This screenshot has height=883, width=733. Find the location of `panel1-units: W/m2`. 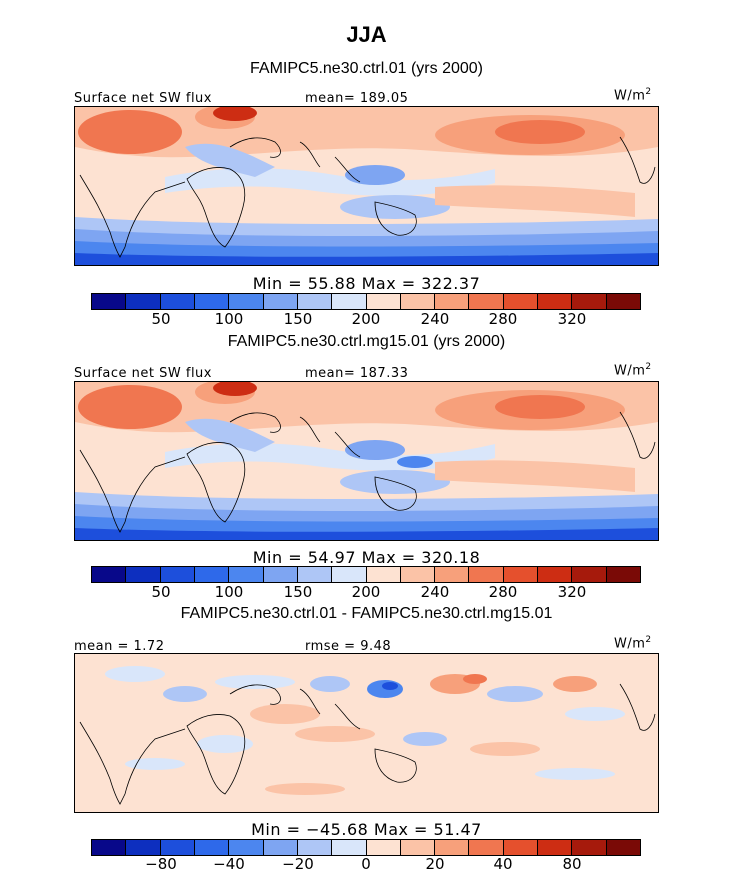

panel1-units: W/m2 is located at coordinates (633, 95).